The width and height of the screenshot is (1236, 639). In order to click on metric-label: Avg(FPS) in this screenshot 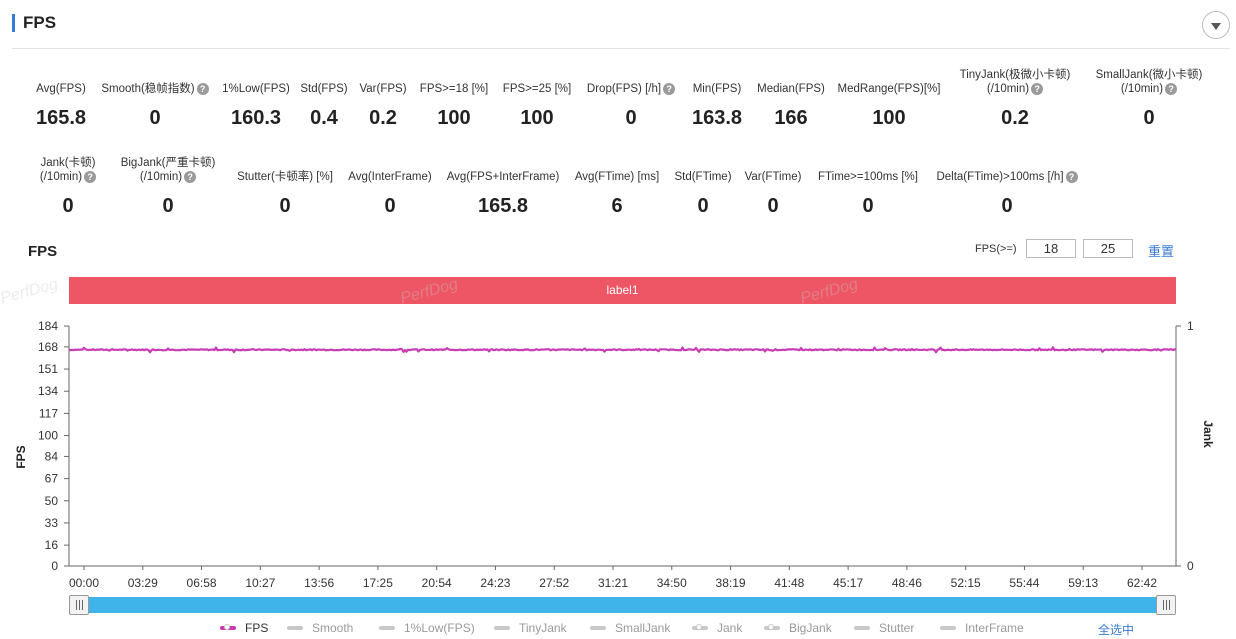, I will do `click(75, 89)`.